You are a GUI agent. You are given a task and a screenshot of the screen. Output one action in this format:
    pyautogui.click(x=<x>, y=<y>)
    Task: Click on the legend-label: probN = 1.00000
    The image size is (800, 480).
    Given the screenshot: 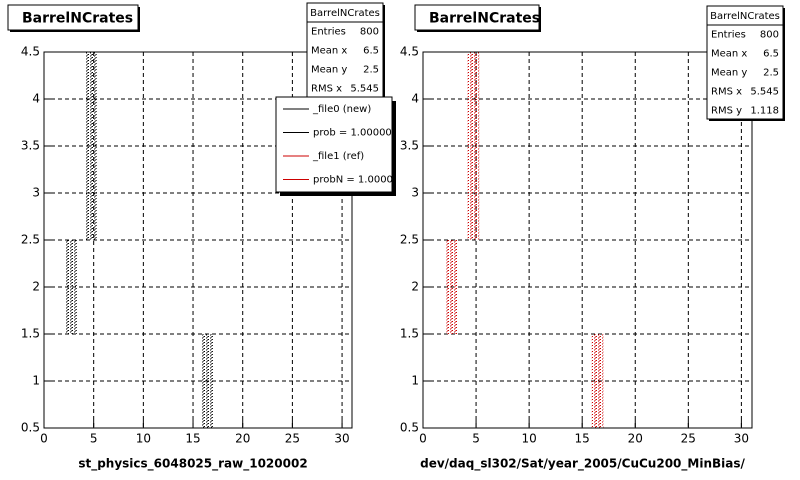 What is the action you would take?
    pyautogui.click(x=356, y=180)
    